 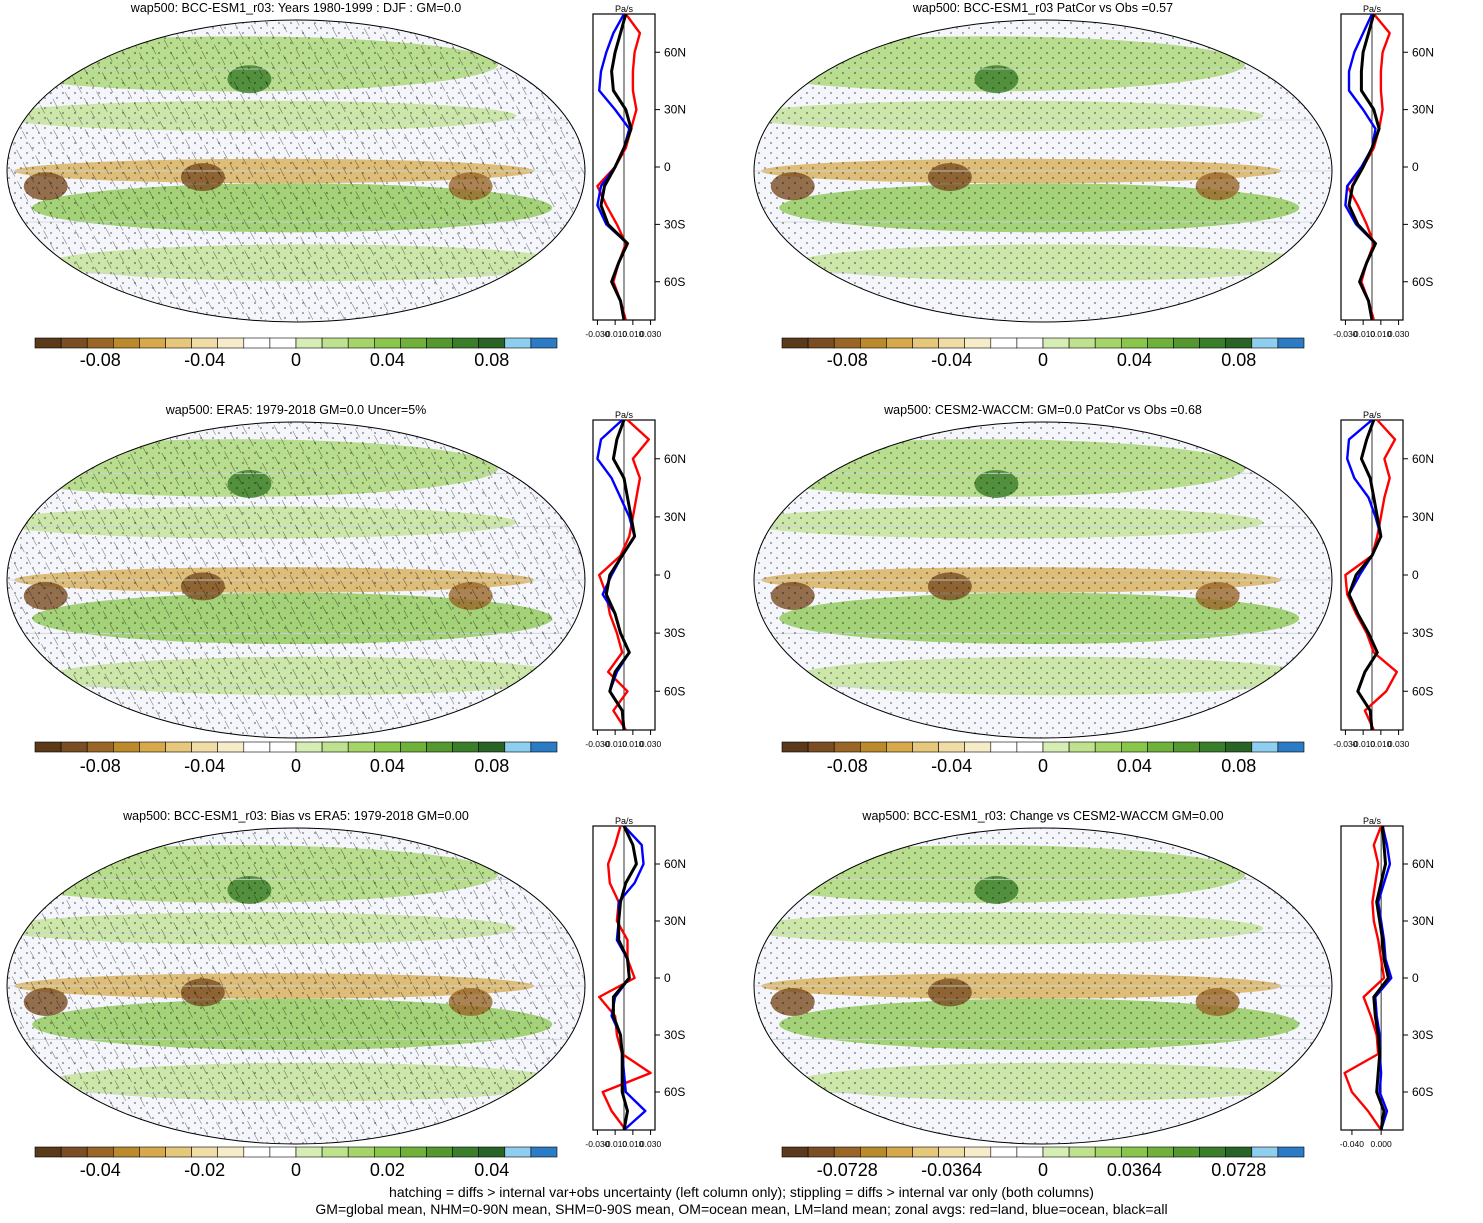 I want to click on lat-tick-label: 60N, so click(x=1423, y=52).